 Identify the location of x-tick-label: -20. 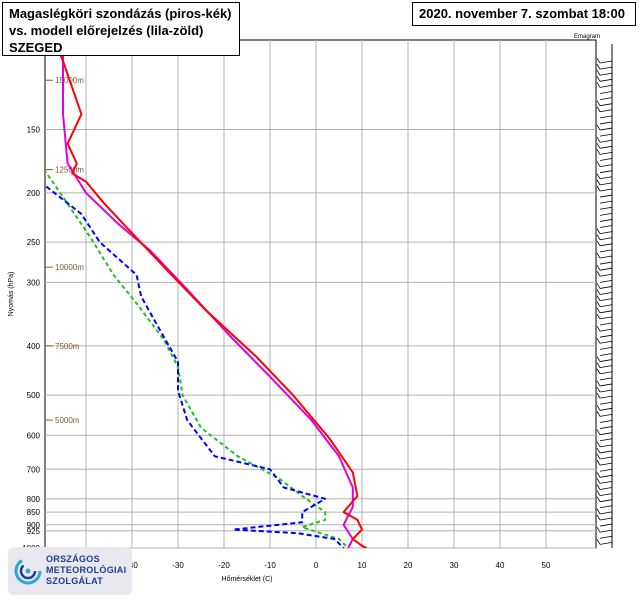
(224, 565).